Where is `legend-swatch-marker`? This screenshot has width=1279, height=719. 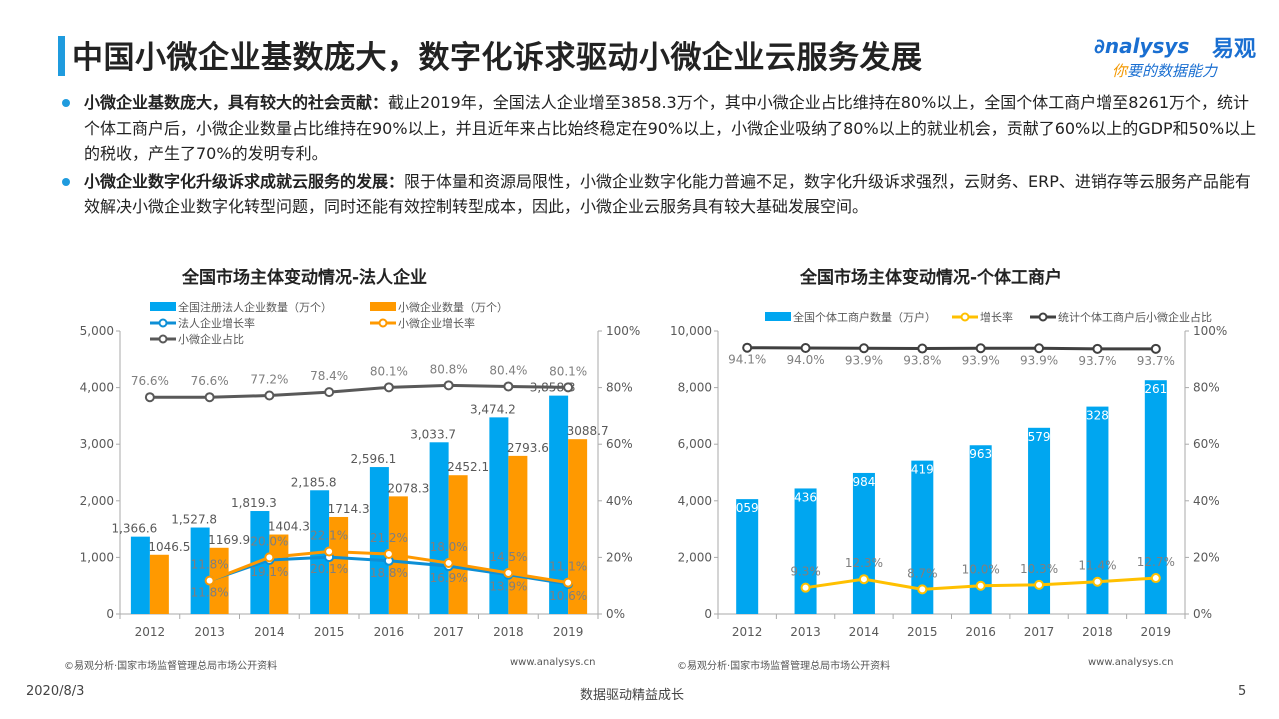
legend-swatch-marker is located at coordinates (163, 323).